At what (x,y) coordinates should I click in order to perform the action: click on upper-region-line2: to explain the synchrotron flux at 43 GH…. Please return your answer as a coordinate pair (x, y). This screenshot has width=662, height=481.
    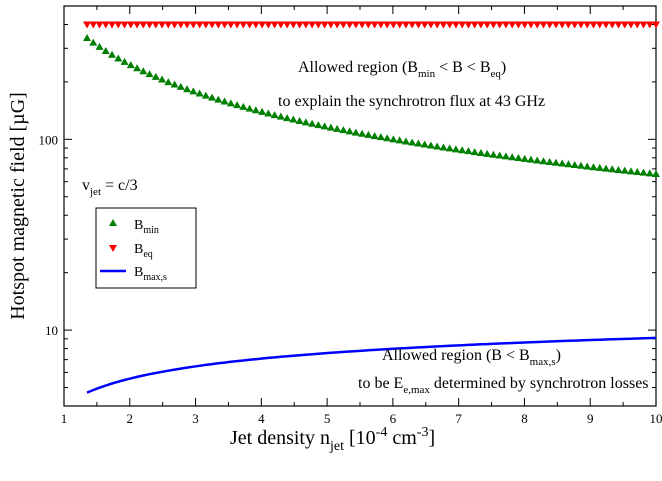
    Looking at the image, I should click on (411, 101).